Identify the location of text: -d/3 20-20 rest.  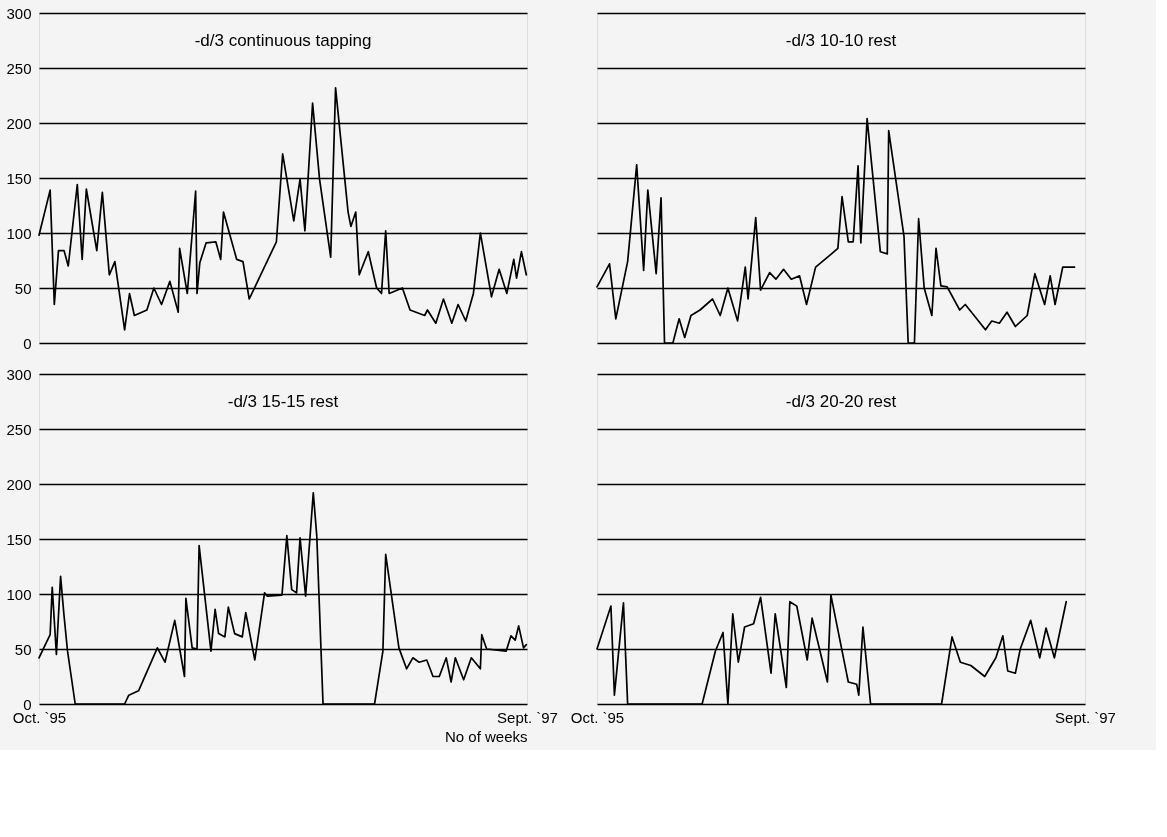
(841, 401).